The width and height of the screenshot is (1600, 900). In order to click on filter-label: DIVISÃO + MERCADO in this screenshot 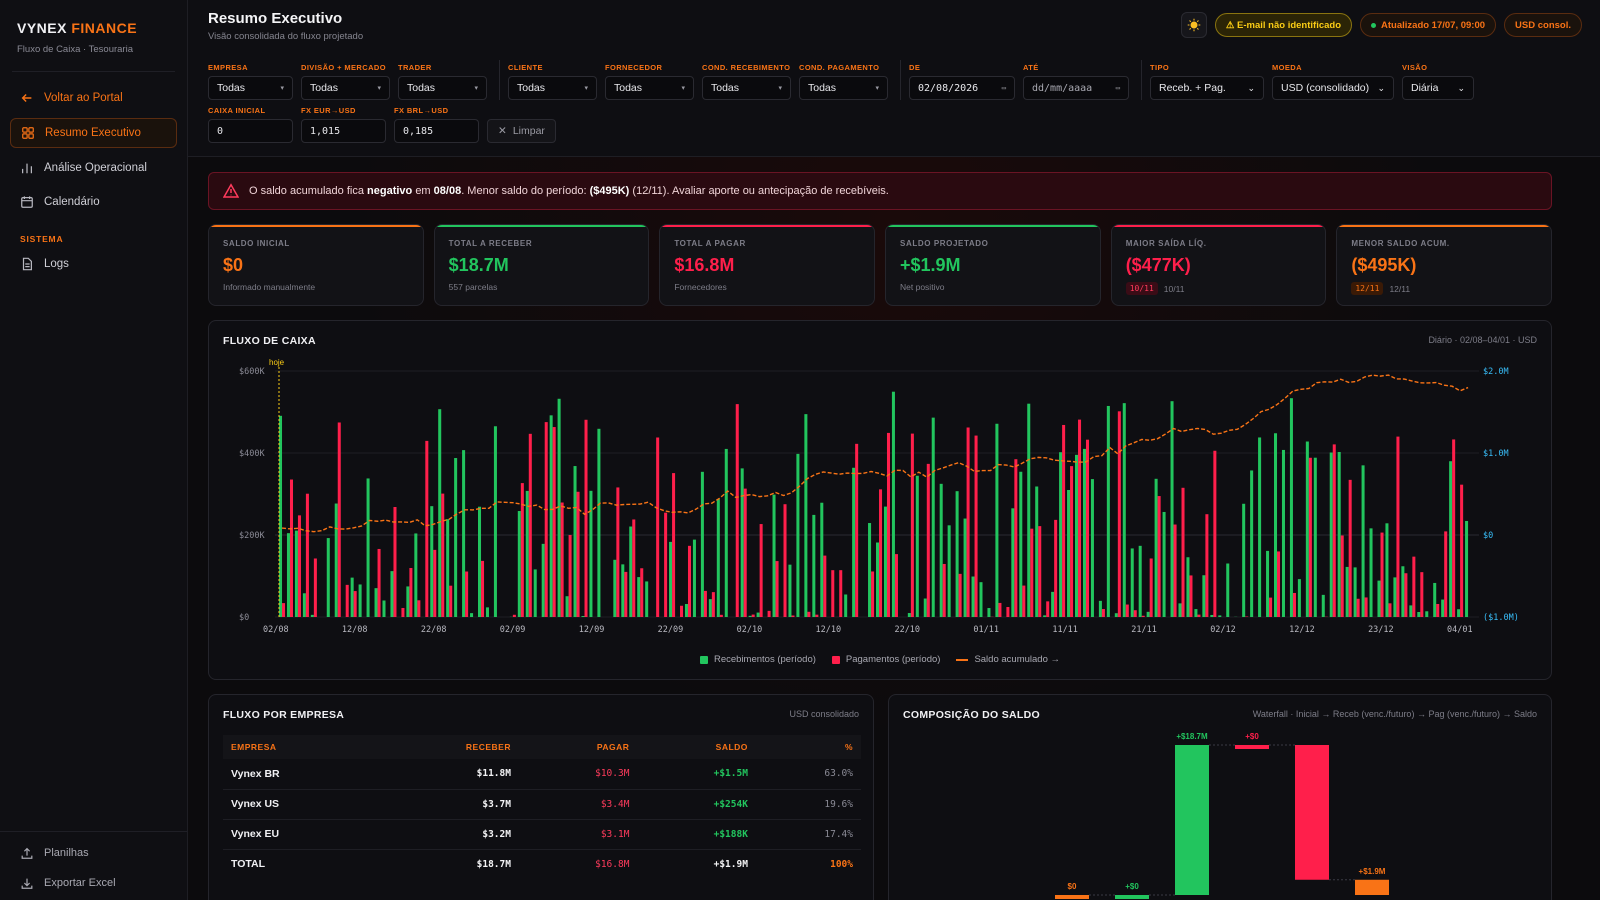, I will do `click(343, 67)`.